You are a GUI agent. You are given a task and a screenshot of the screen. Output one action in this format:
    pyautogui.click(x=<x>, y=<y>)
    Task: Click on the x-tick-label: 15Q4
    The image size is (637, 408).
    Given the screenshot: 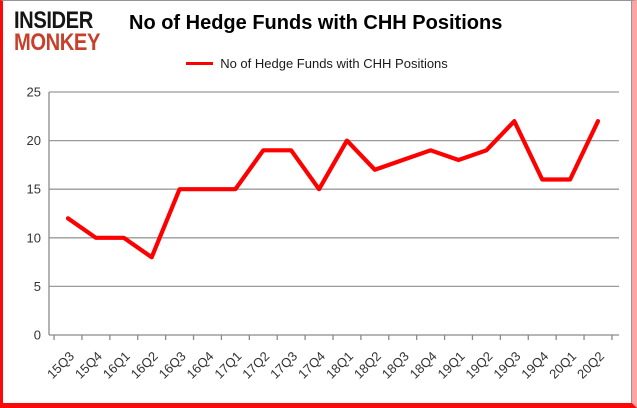 What is the action you would take?
    pyautogui.click(x=88, y=365)
    